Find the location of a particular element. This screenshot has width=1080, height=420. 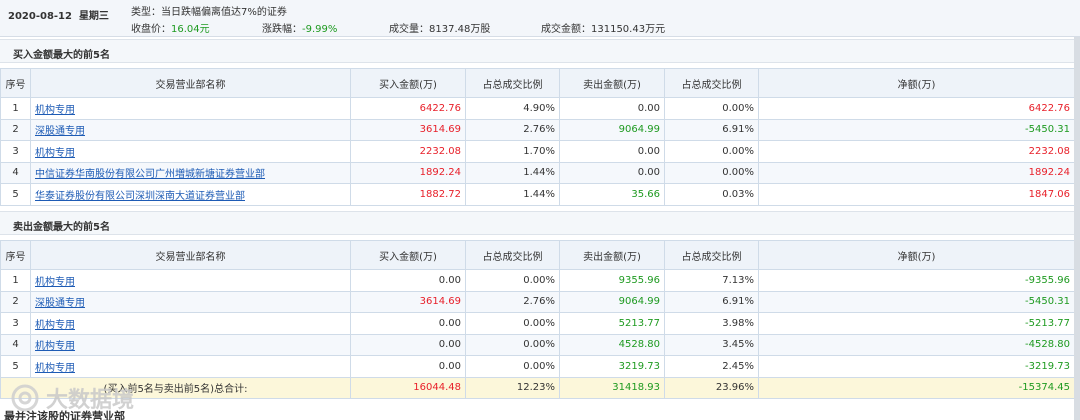

buy-amount: 6422.76 is located at coordinates (408, 108).